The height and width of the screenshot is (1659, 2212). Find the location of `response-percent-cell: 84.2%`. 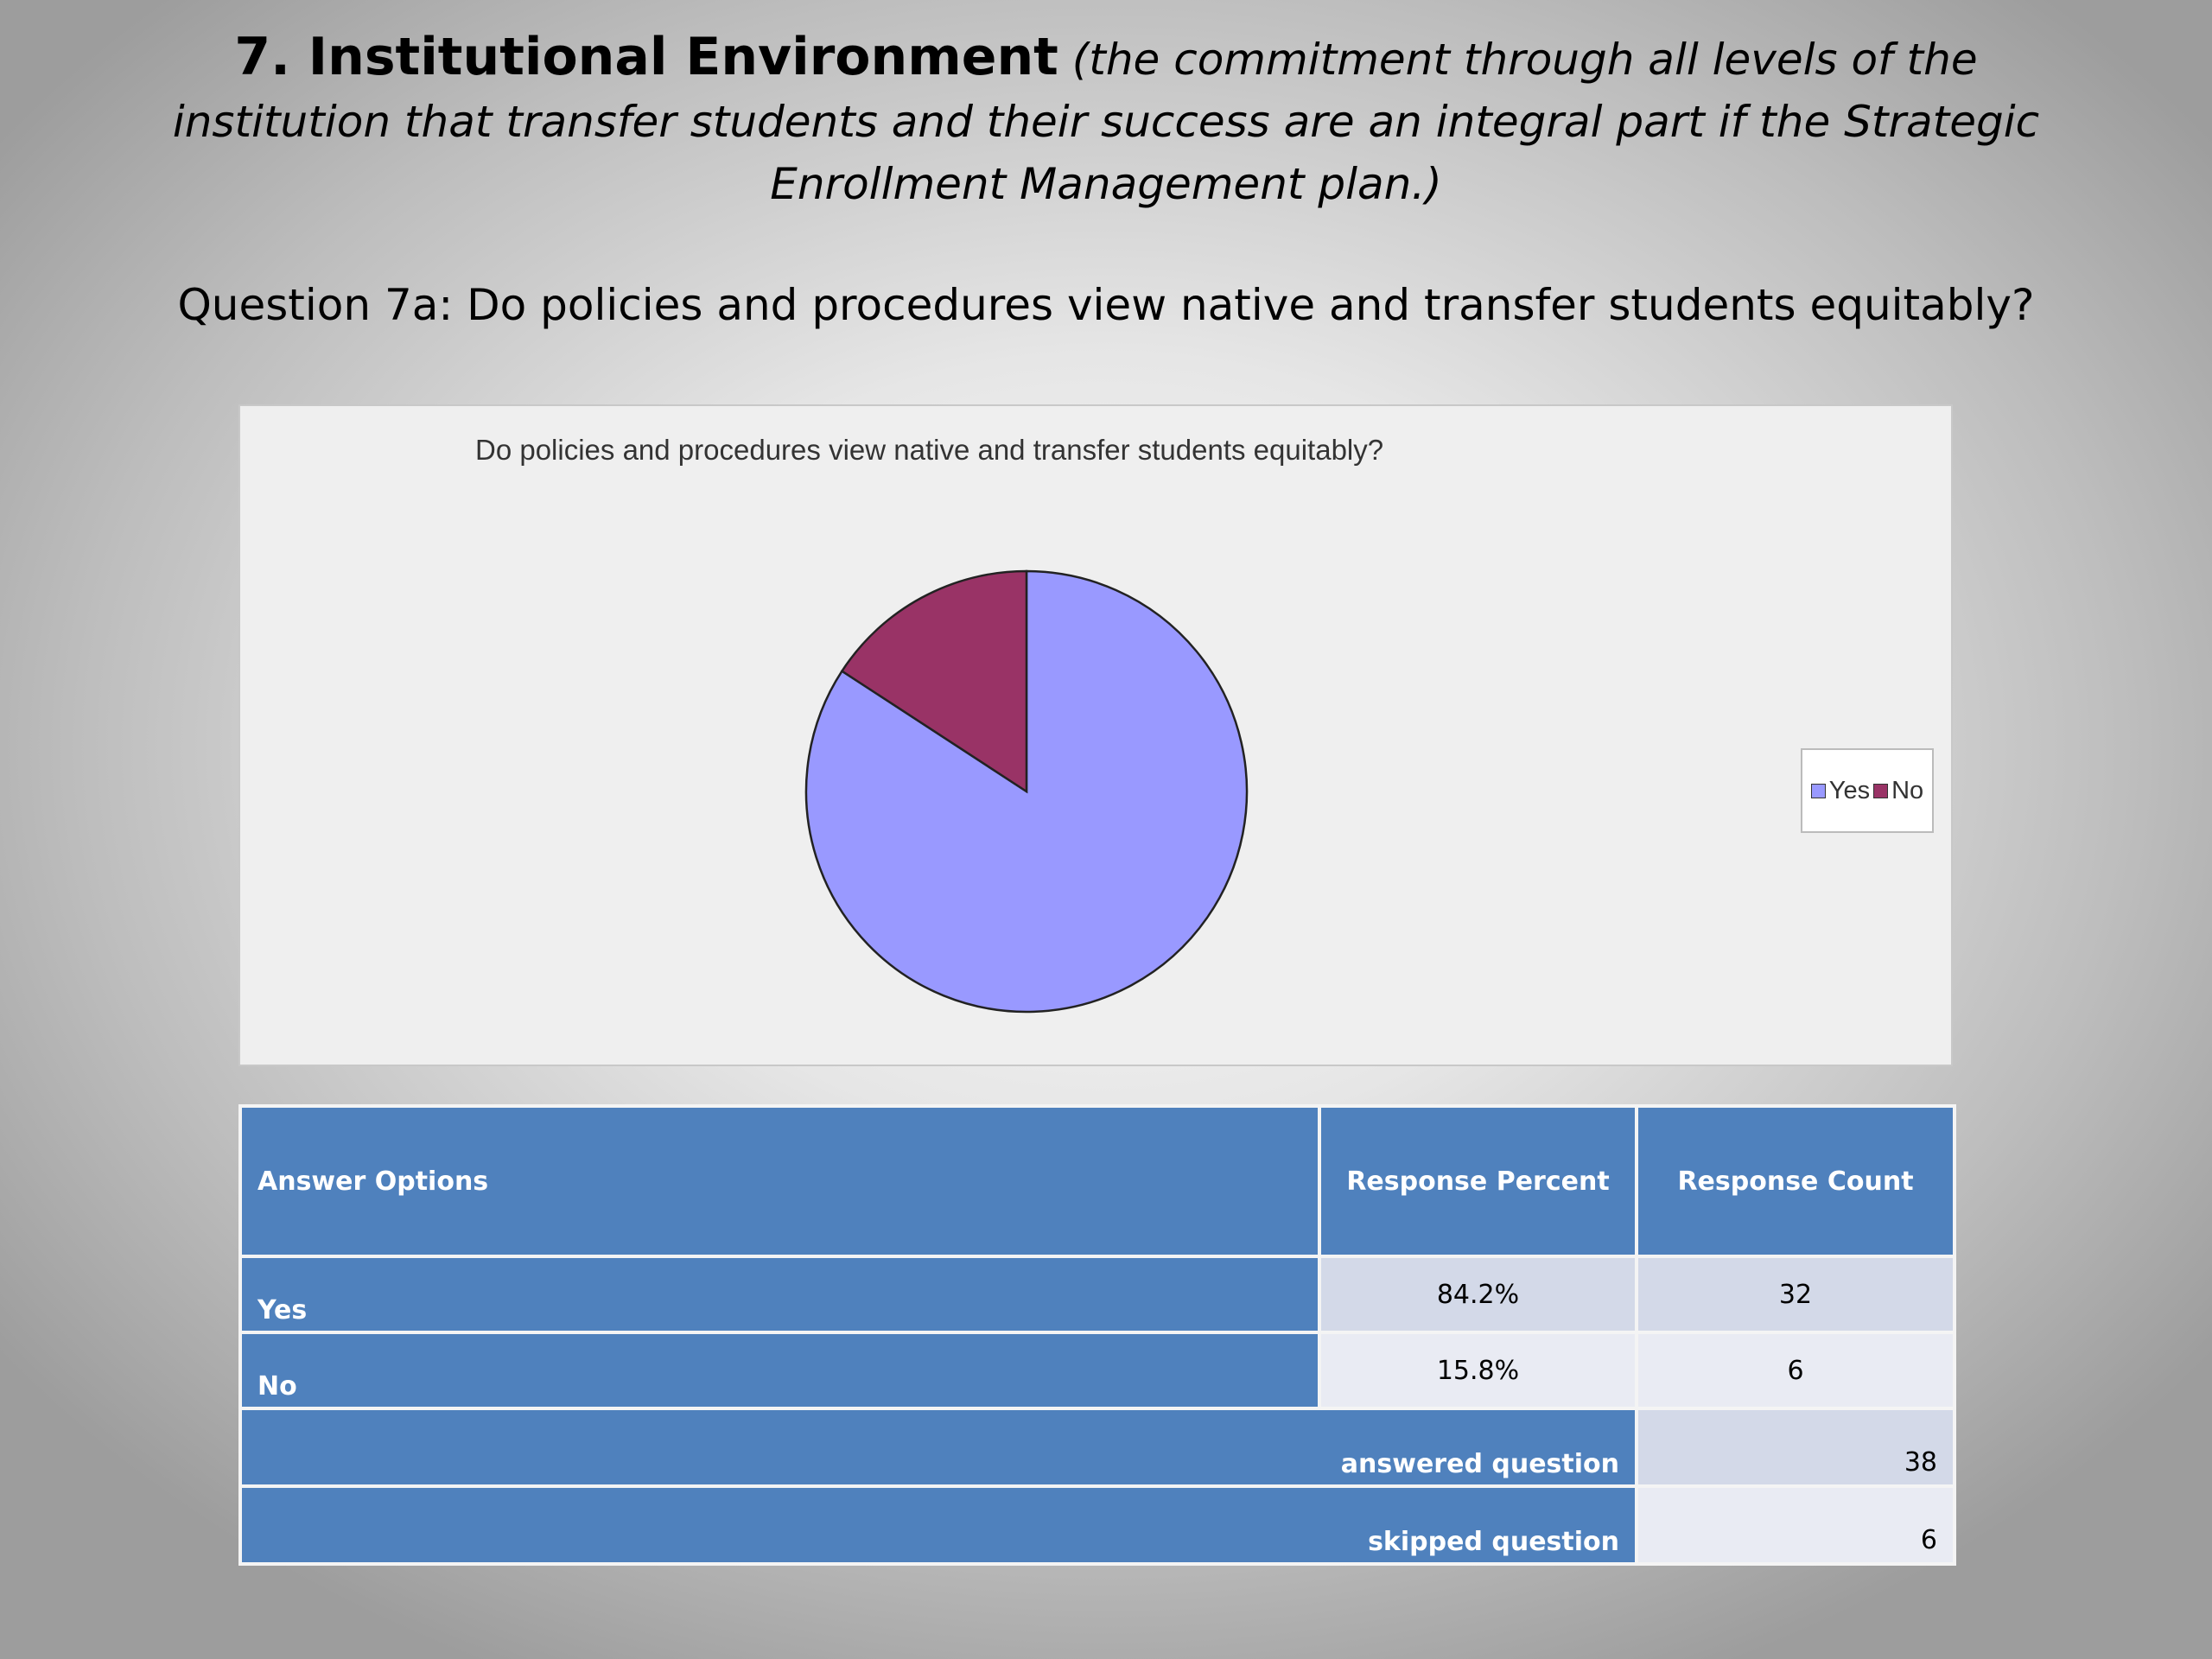

response-percent-cell: 84.2% is located at coordinates (1478, 1294).